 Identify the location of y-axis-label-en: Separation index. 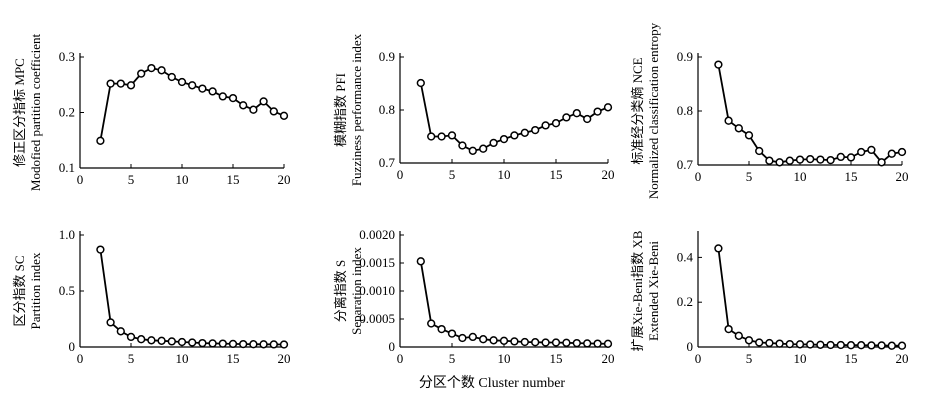
(356, 291).